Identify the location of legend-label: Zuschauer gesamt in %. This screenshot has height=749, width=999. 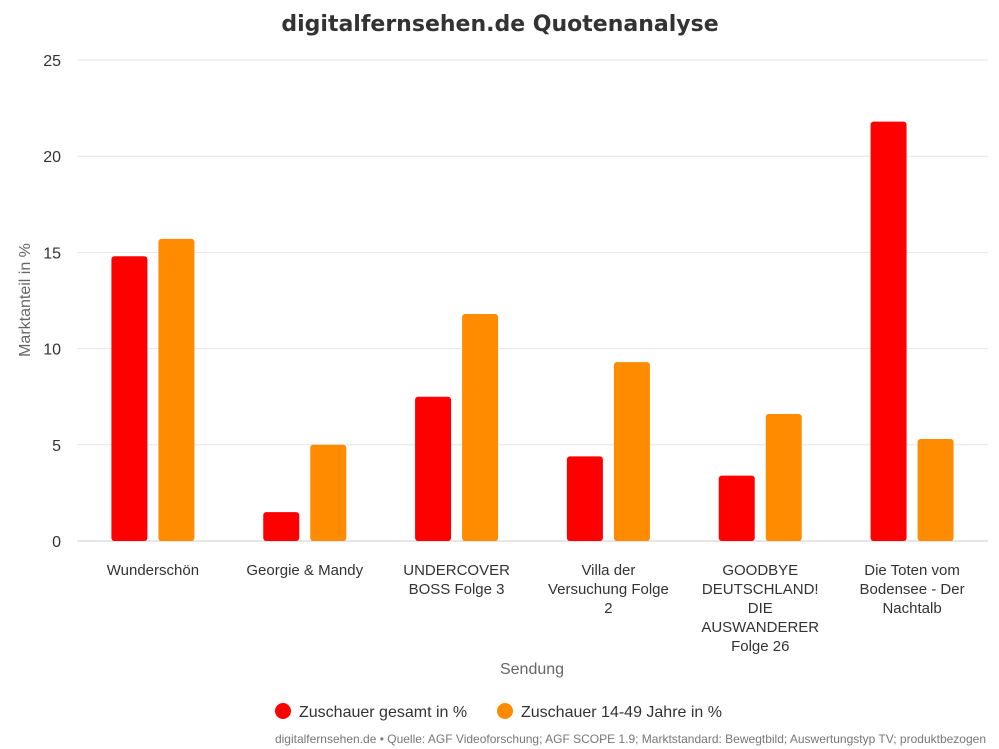
(383, 712).